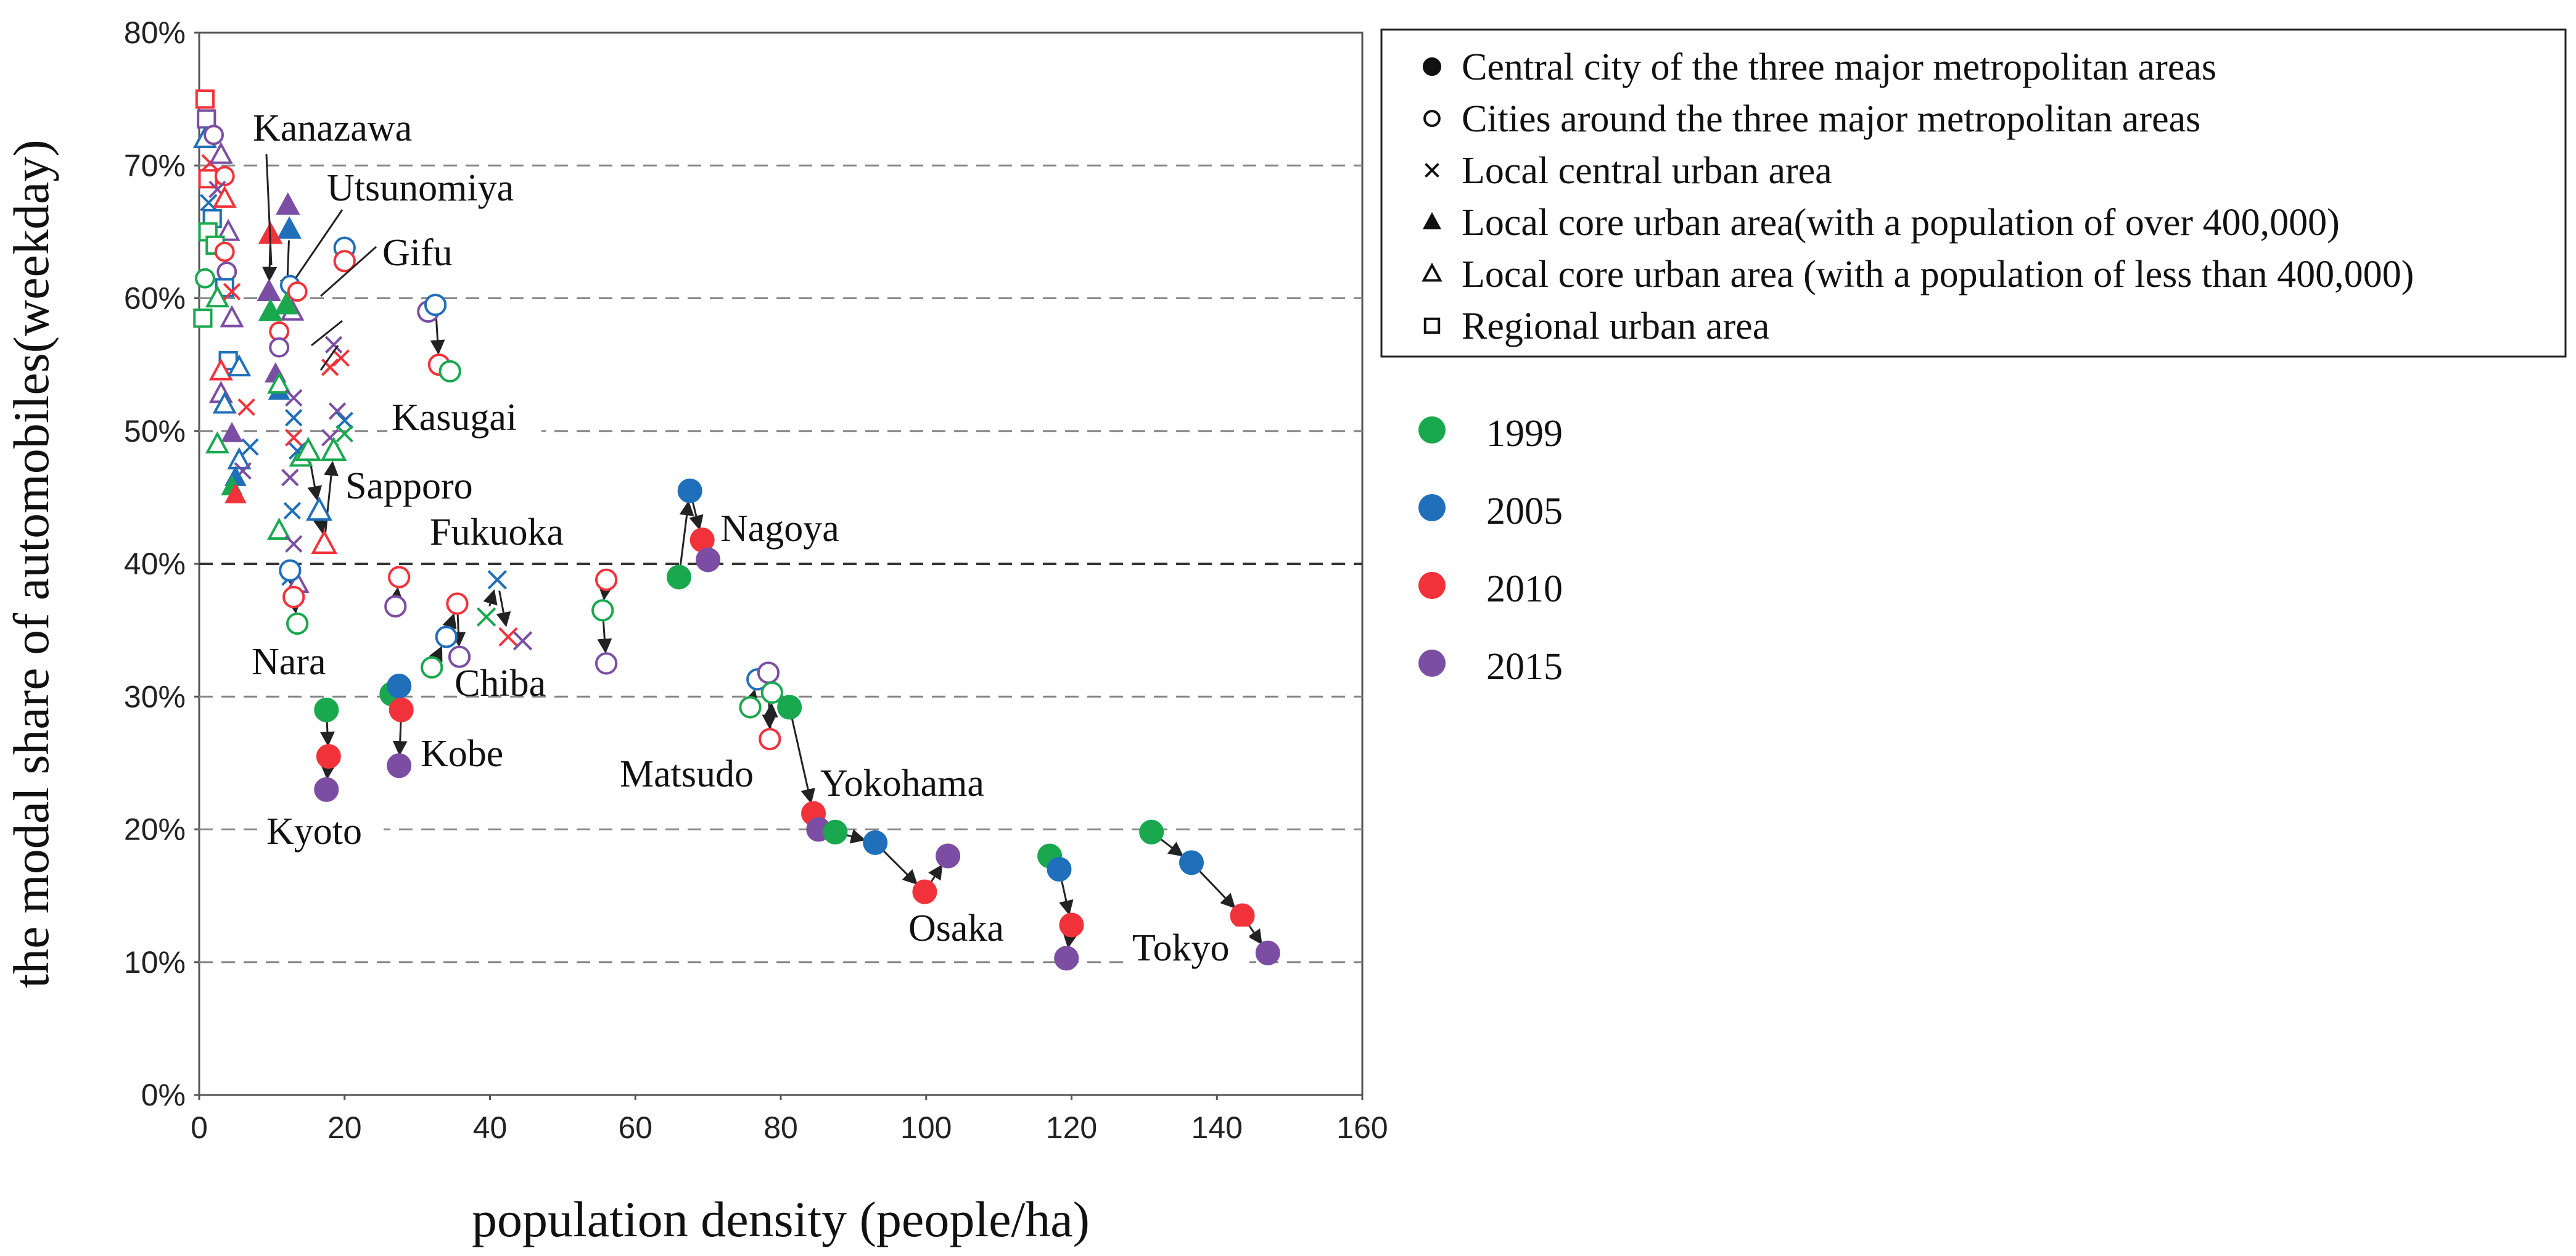 This screenshot has width=2576, height=1256. I want to click on y-tick-label: 70%, so click(155, 165).